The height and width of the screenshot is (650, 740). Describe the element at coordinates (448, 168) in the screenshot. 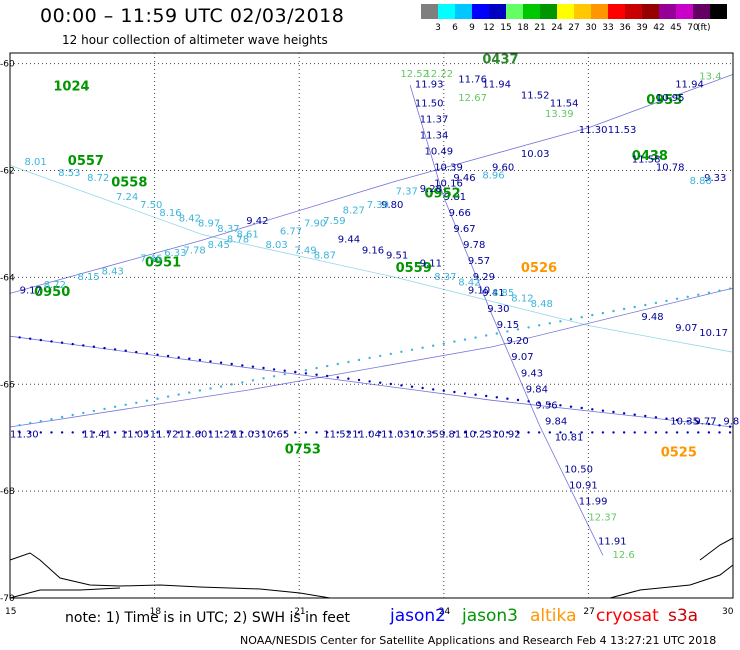

I see `swh-value: 10.39` at that location.